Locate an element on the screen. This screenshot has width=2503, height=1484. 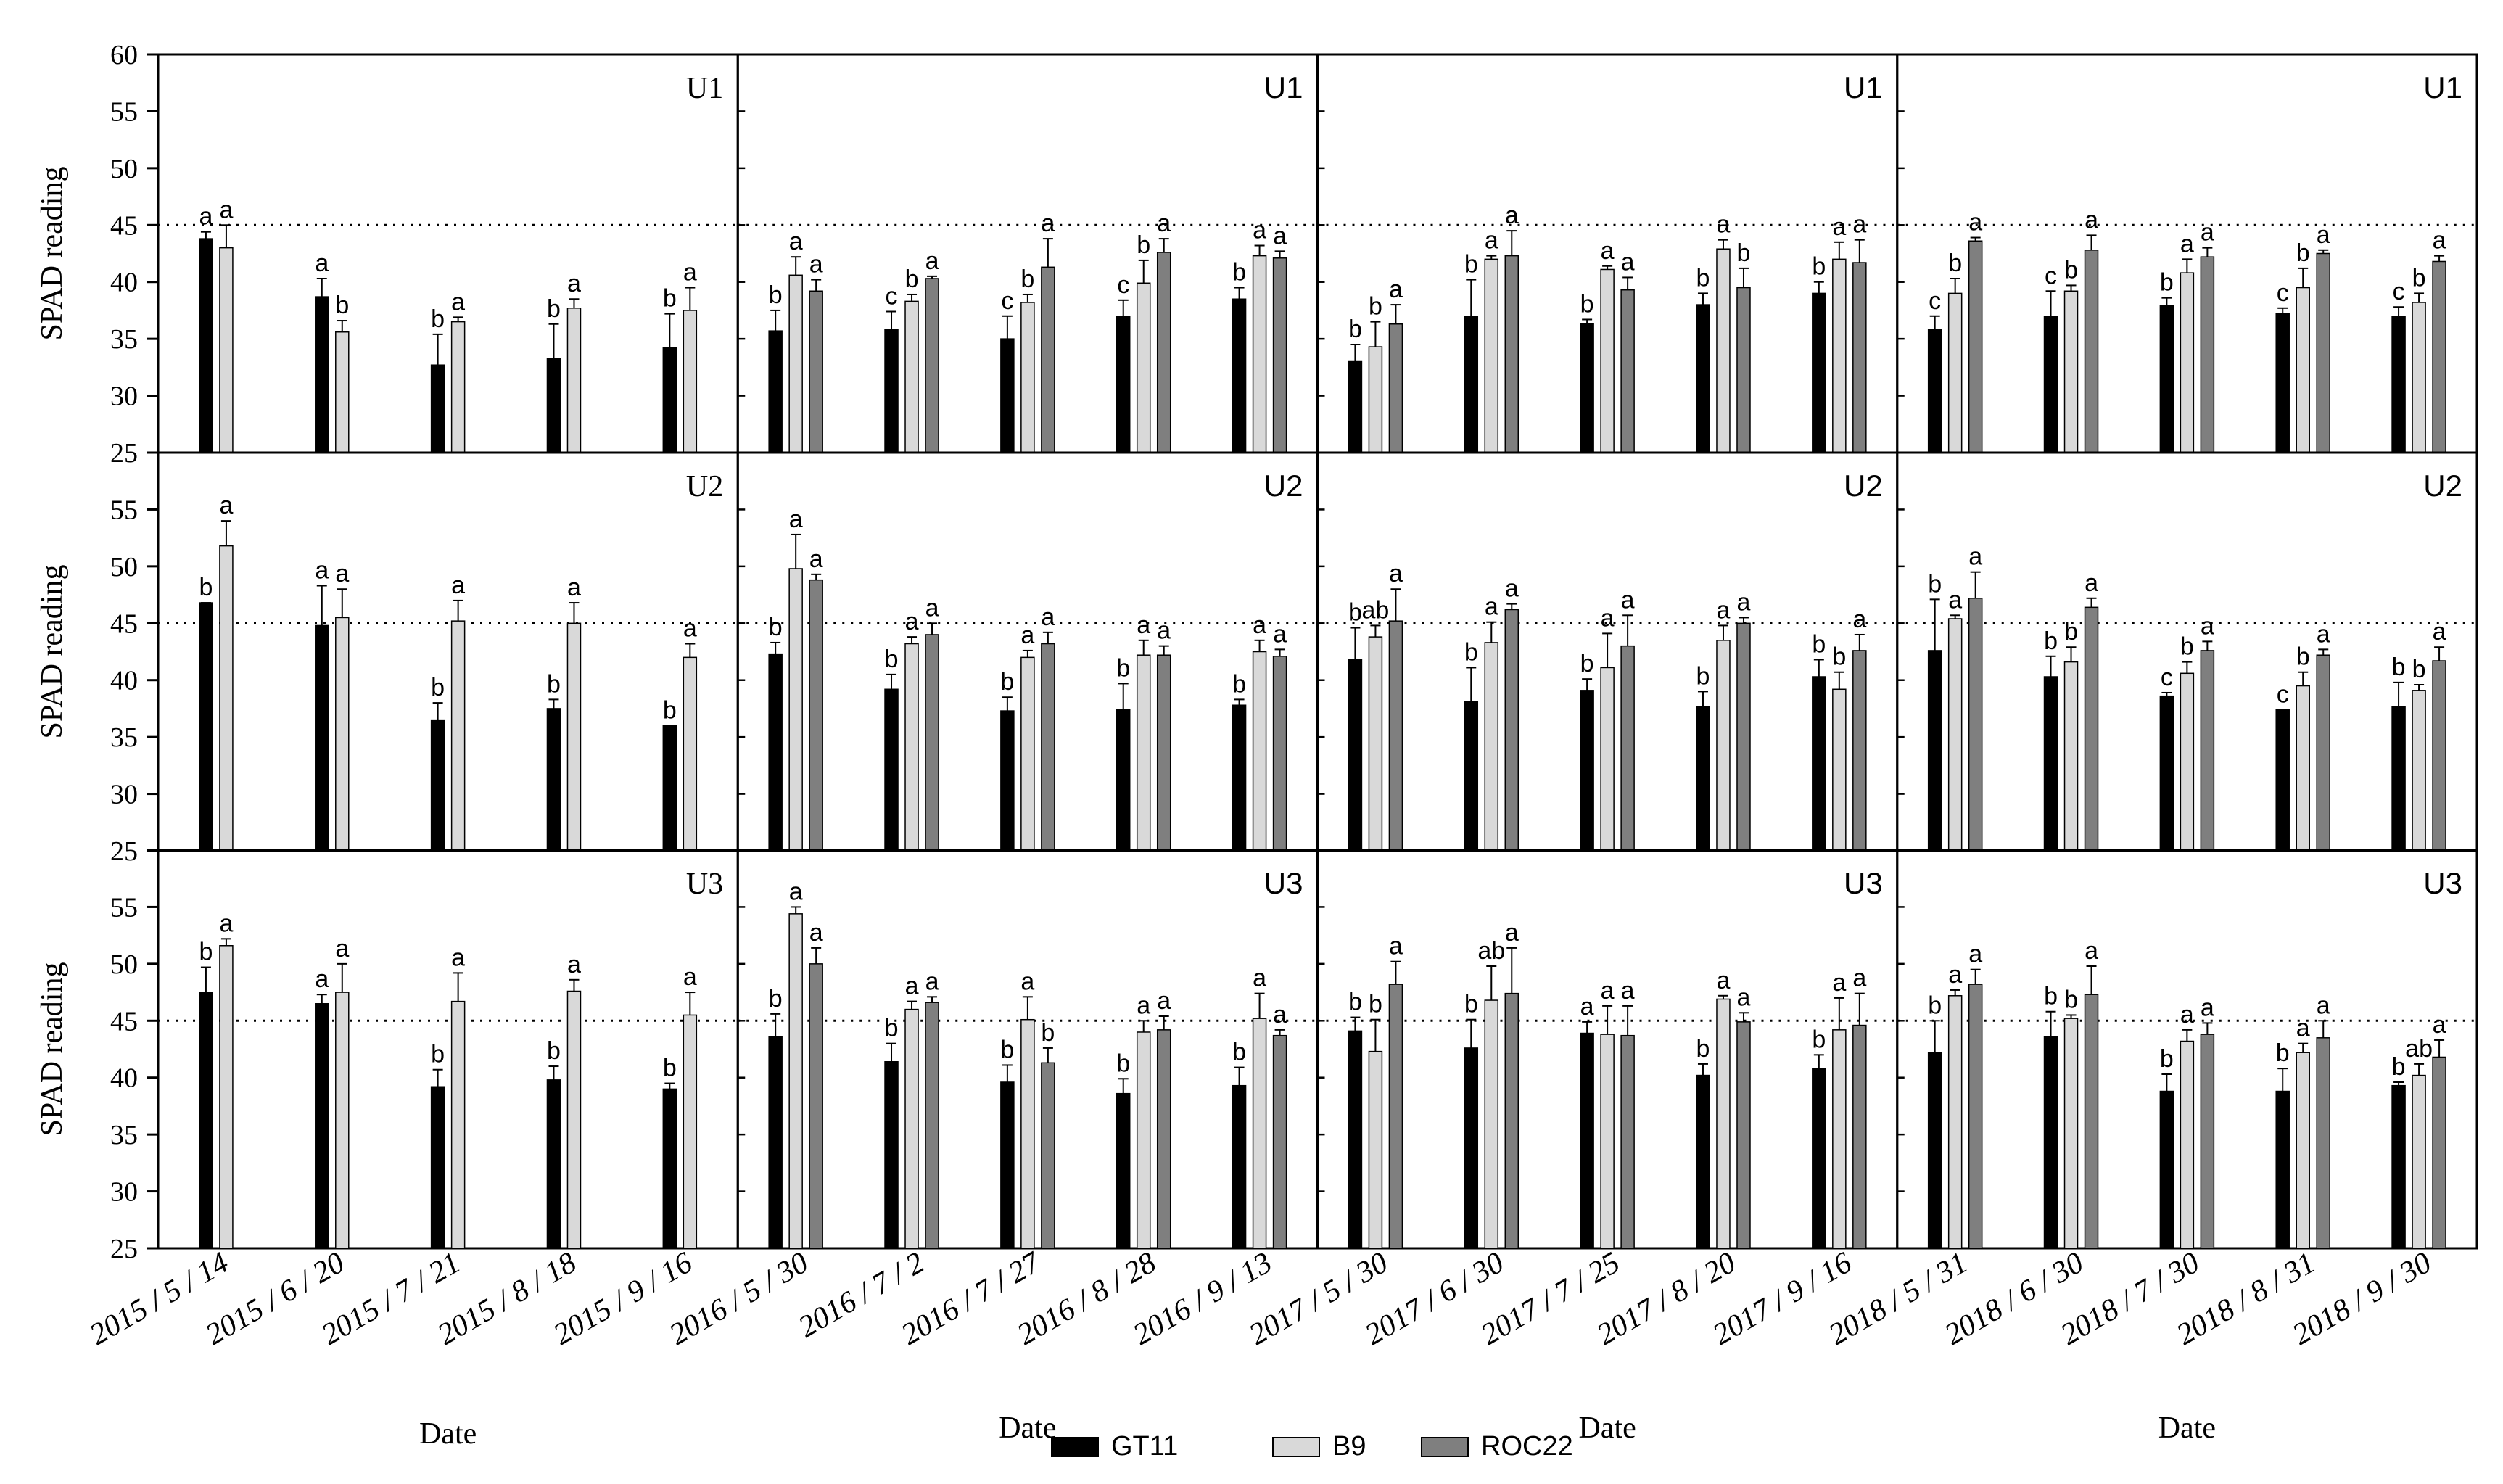
y-tick-label: 50 is located at coordinates (124, 169).